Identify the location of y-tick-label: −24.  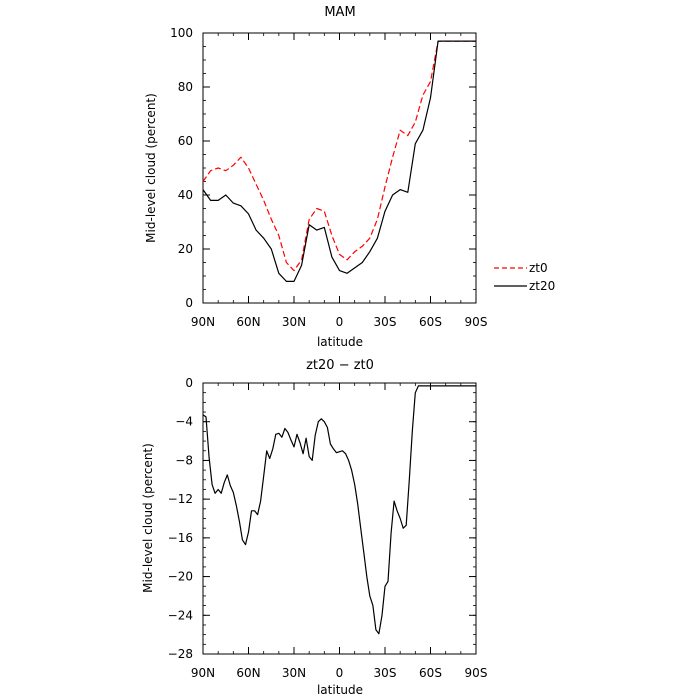
(180, 615).